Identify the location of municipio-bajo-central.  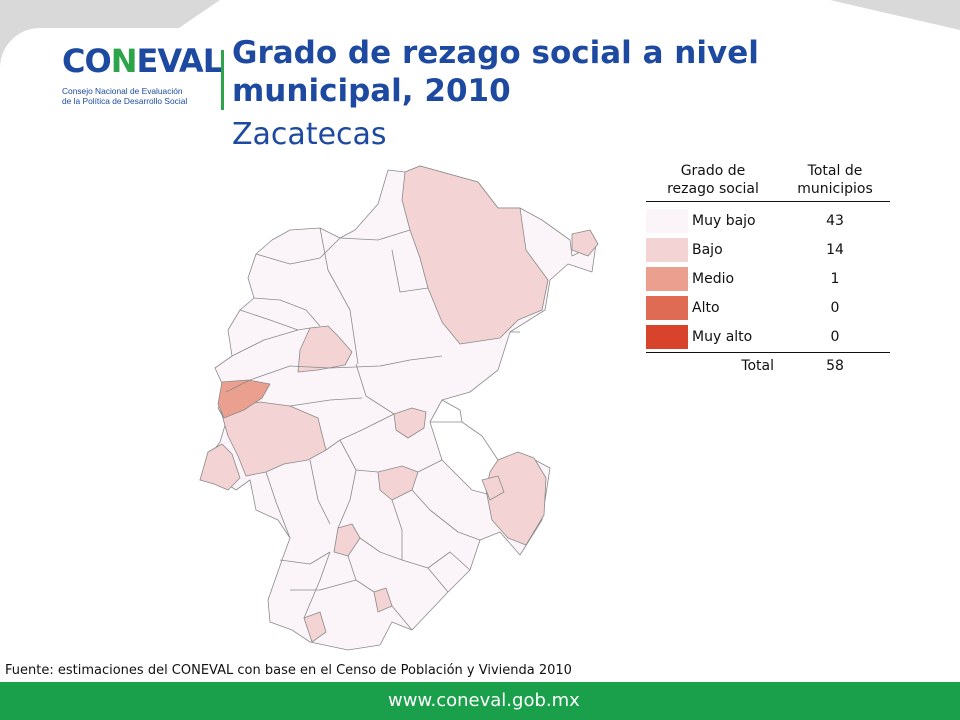
(410, 423).